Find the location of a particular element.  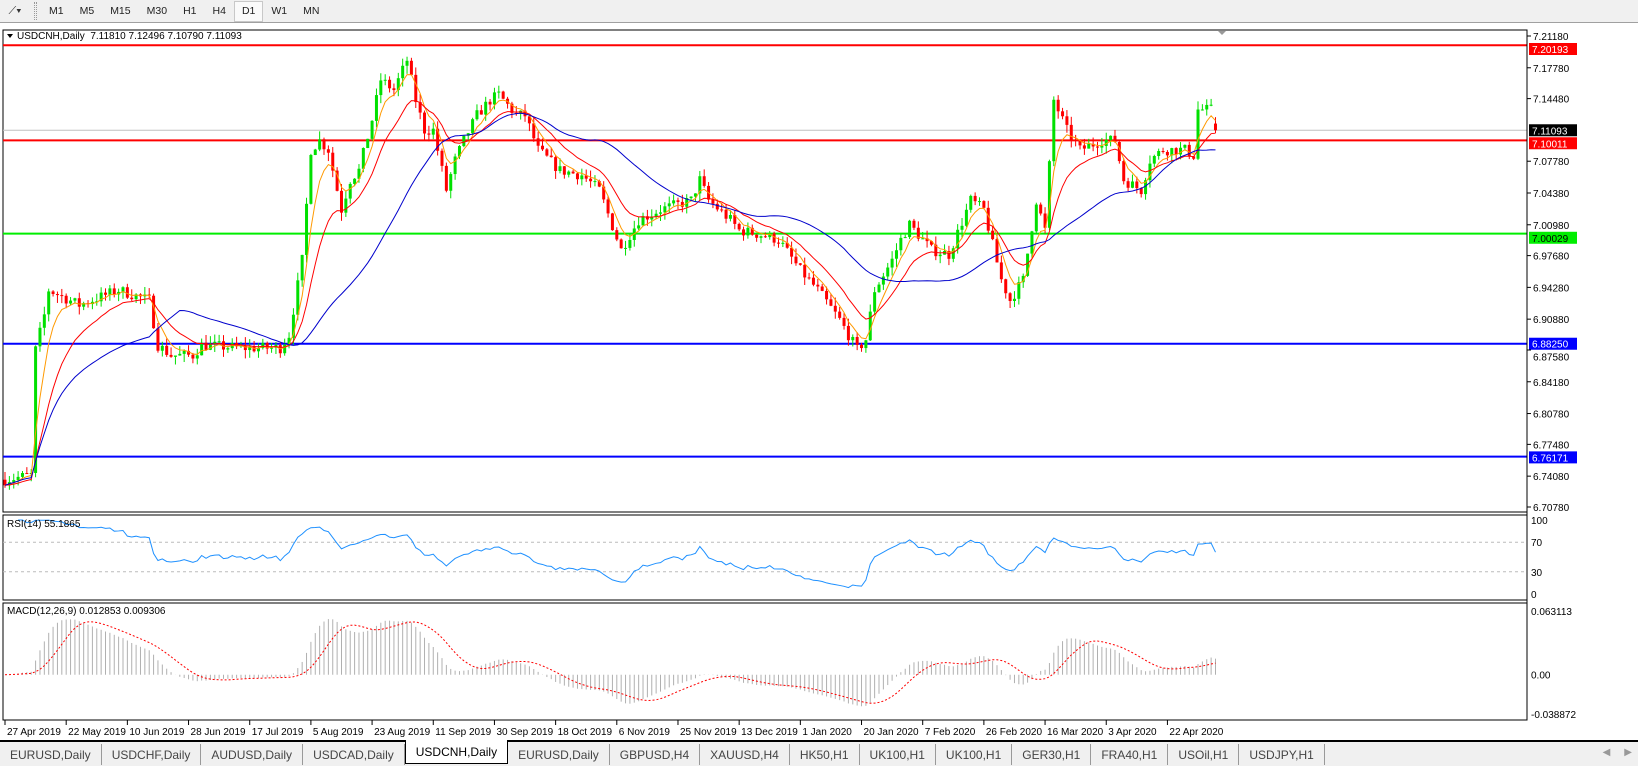

timeframe-mn: MN is located at coordinates (311, 11).